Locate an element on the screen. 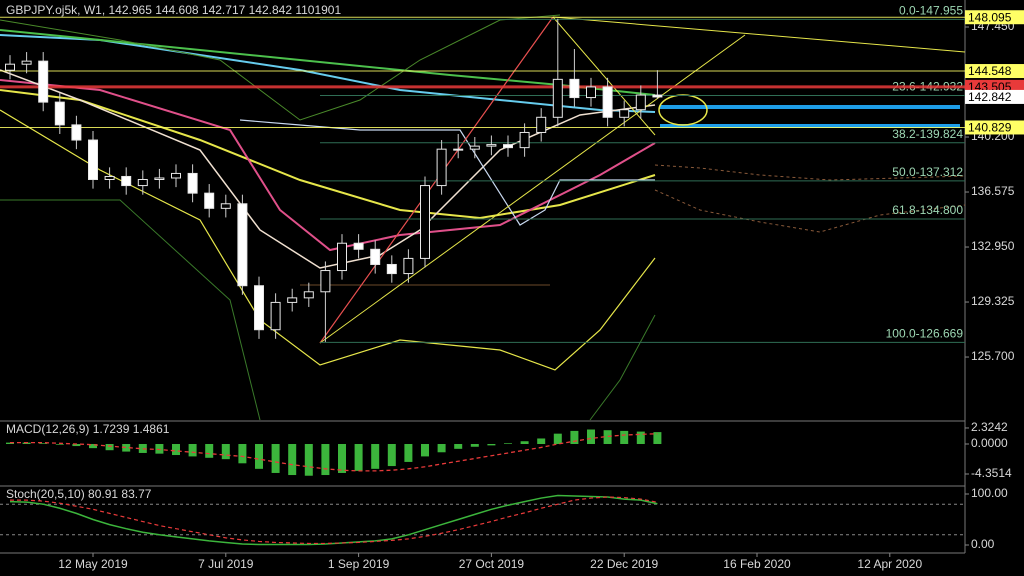  fib-label: 100.0-126.669 is located at coordinates (925, 333).